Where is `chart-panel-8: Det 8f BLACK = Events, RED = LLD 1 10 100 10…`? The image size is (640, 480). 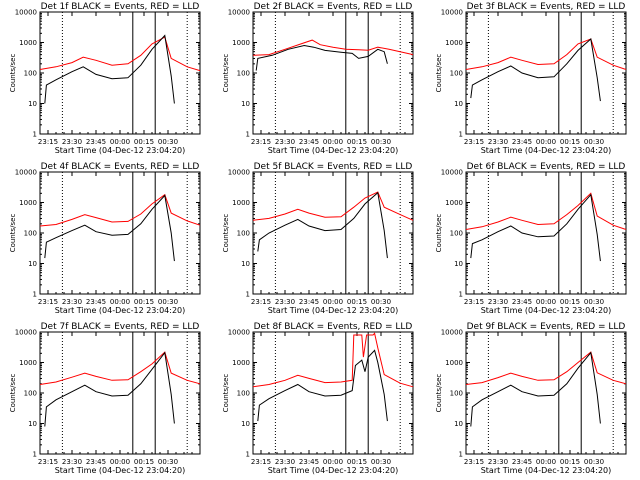
chart-panel-8: Det 8f BLACK = Events, RED = LLD 1 10 100 10… is located at coordinates (318, 398).